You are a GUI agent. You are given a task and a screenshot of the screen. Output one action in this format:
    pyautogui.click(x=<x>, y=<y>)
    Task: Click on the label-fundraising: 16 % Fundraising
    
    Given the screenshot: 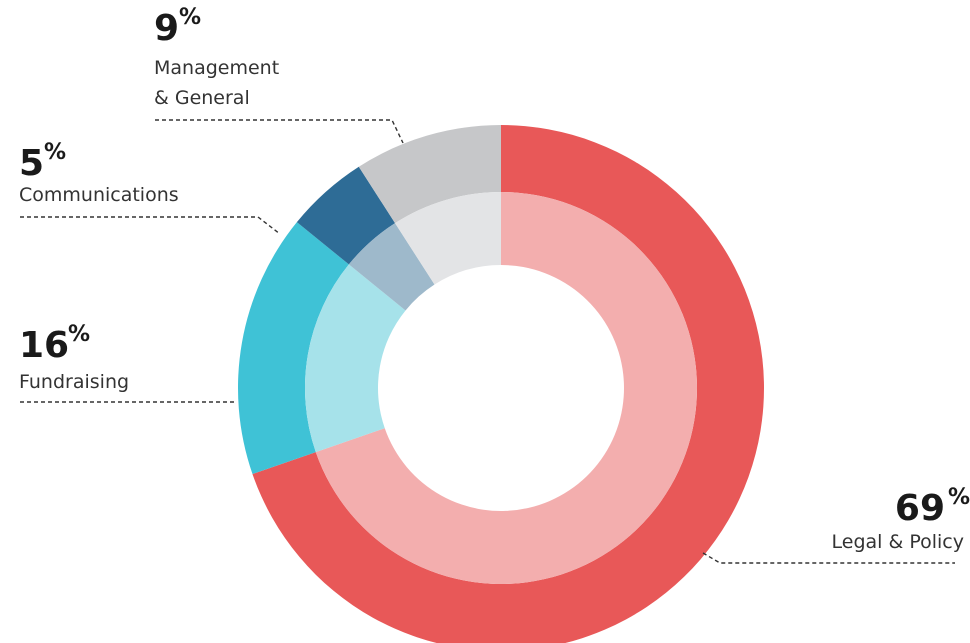 What is the action you would take?
    pyautogui.click(x=74, y=357)
    